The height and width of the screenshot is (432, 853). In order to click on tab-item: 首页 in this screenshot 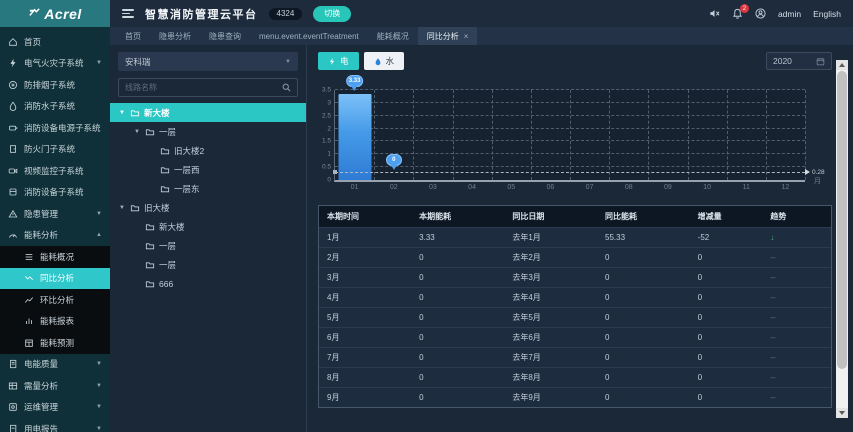, I will do `click(133, 36)`.